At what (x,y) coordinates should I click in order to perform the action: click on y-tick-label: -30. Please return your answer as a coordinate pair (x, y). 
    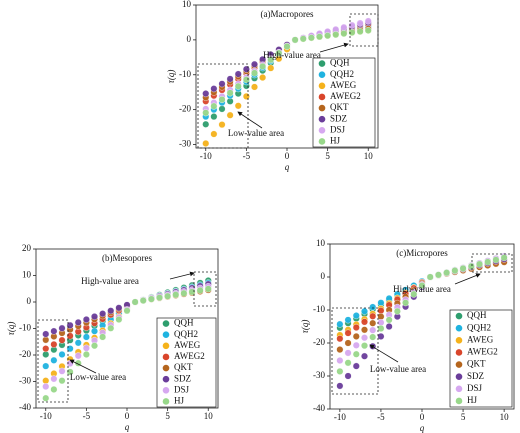
    Looking at the image, I should click on (185, 144).